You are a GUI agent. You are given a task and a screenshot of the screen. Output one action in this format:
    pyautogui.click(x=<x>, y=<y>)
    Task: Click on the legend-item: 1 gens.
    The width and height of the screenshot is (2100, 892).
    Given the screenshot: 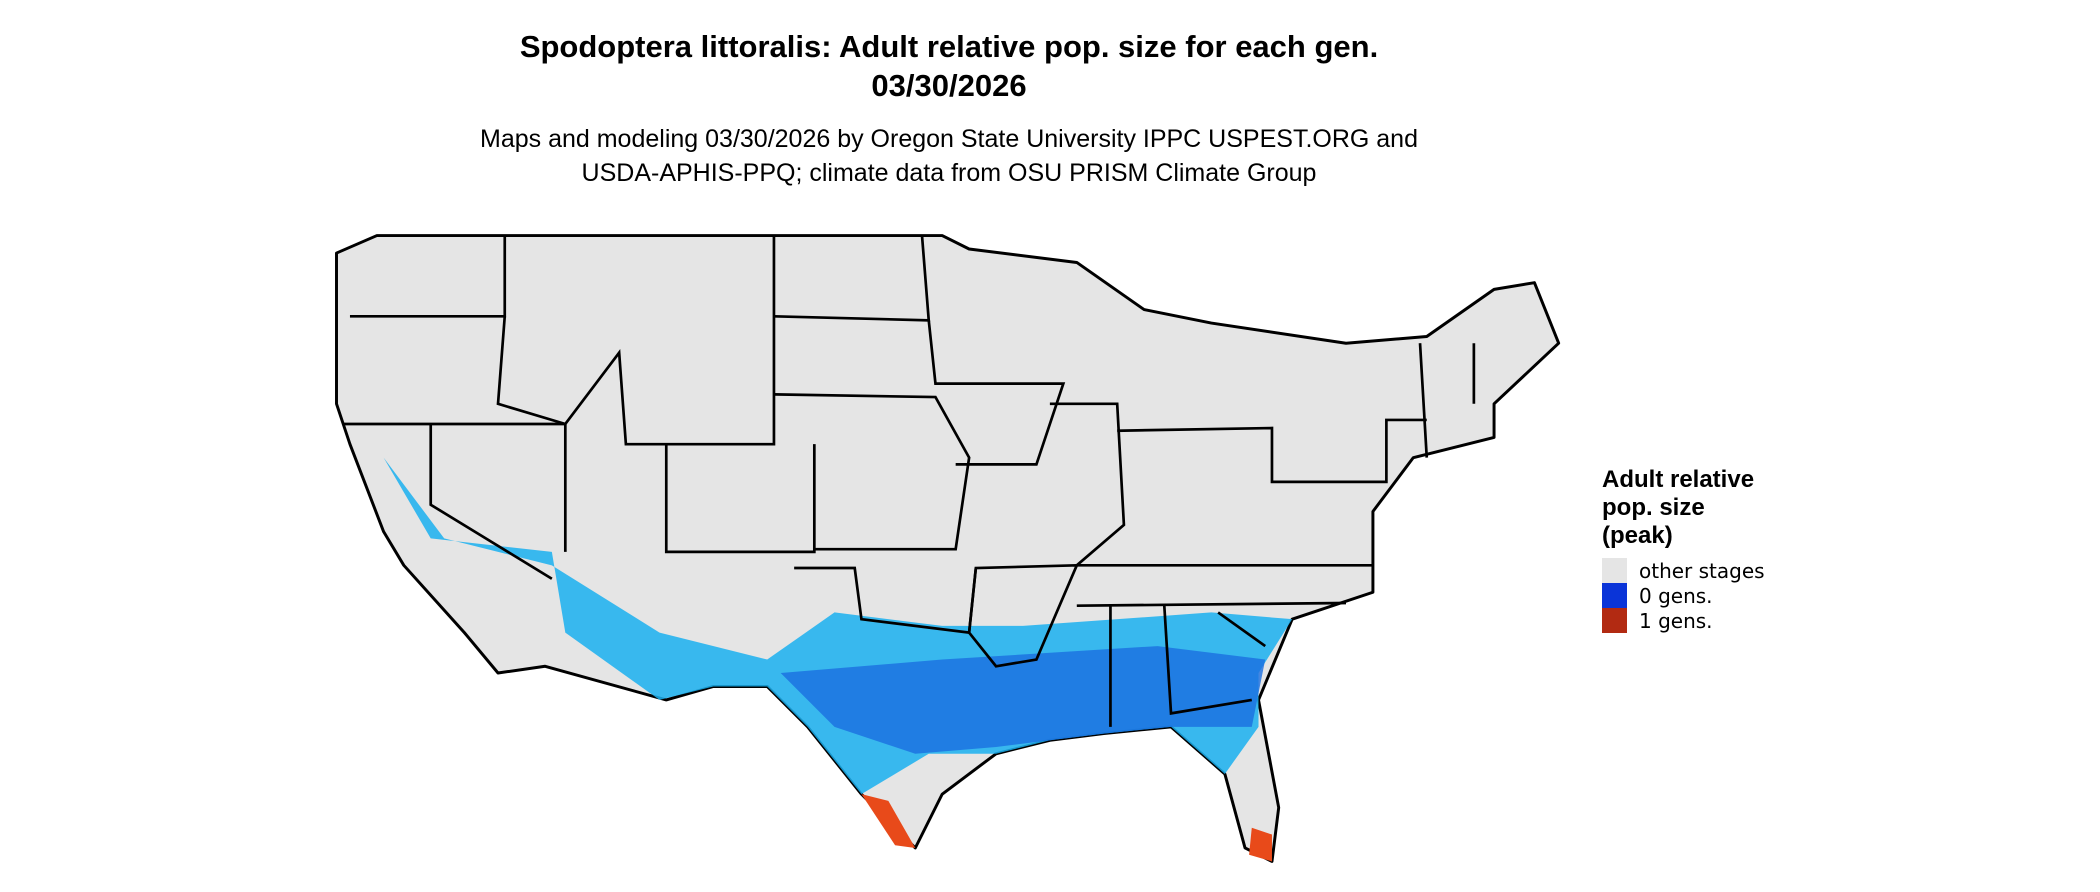 What is the action you would take?
    pyautogui.click(x=1712, y=620)
    